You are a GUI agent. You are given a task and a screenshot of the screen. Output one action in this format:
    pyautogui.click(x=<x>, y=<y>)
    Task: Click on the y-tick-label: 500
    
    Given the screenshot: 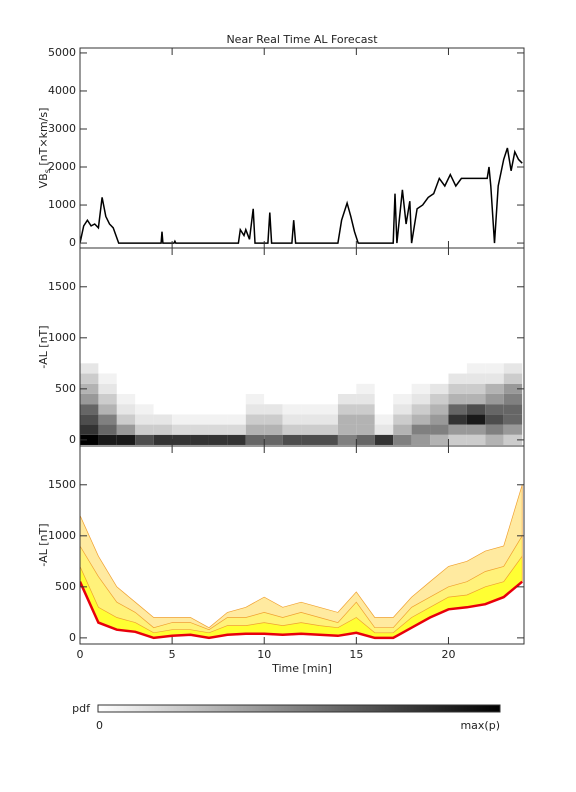 What is the action you would take?
    pyautogui.click(x=65, y=586)
    